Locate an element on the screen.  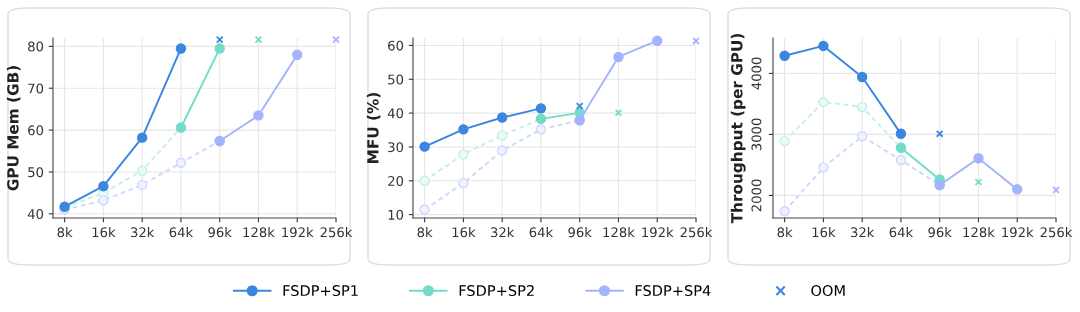
y-tick-label: 4000 is located at coordinates (756, 73).